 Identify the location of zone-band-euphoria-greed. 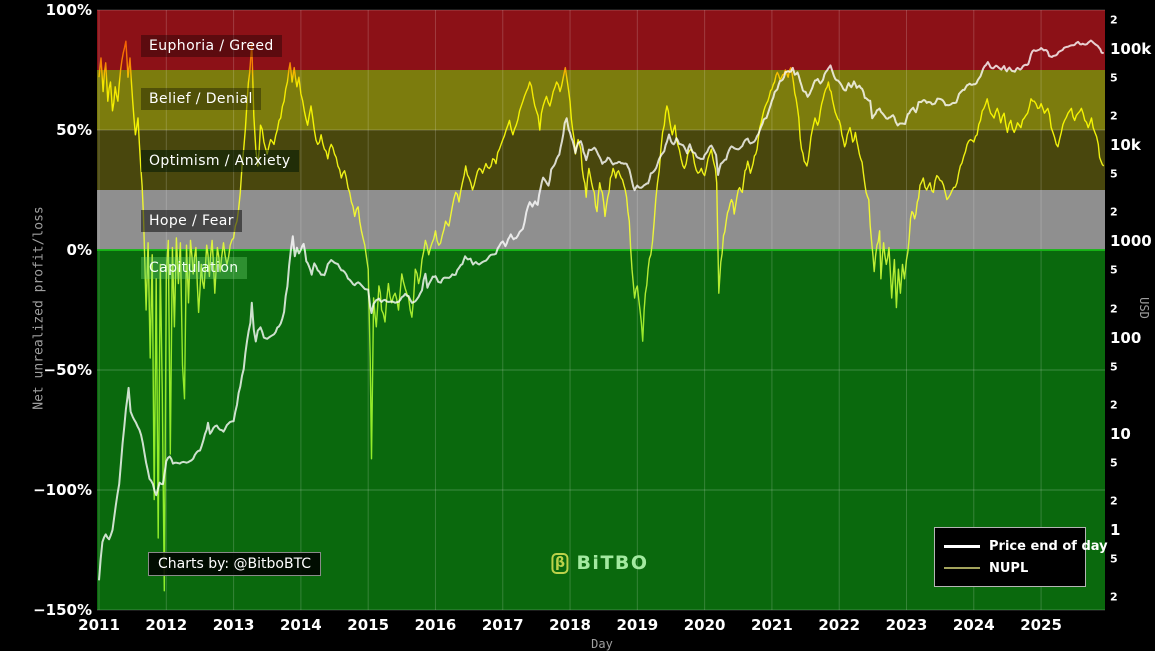
(601, 40).